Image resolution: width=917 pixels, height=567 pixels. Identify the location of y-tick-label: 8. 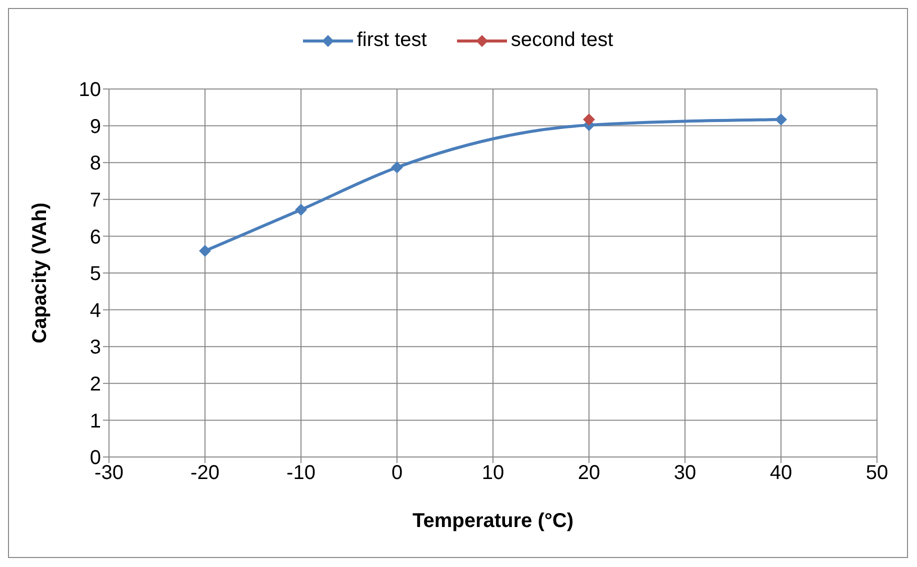
(95, 163).